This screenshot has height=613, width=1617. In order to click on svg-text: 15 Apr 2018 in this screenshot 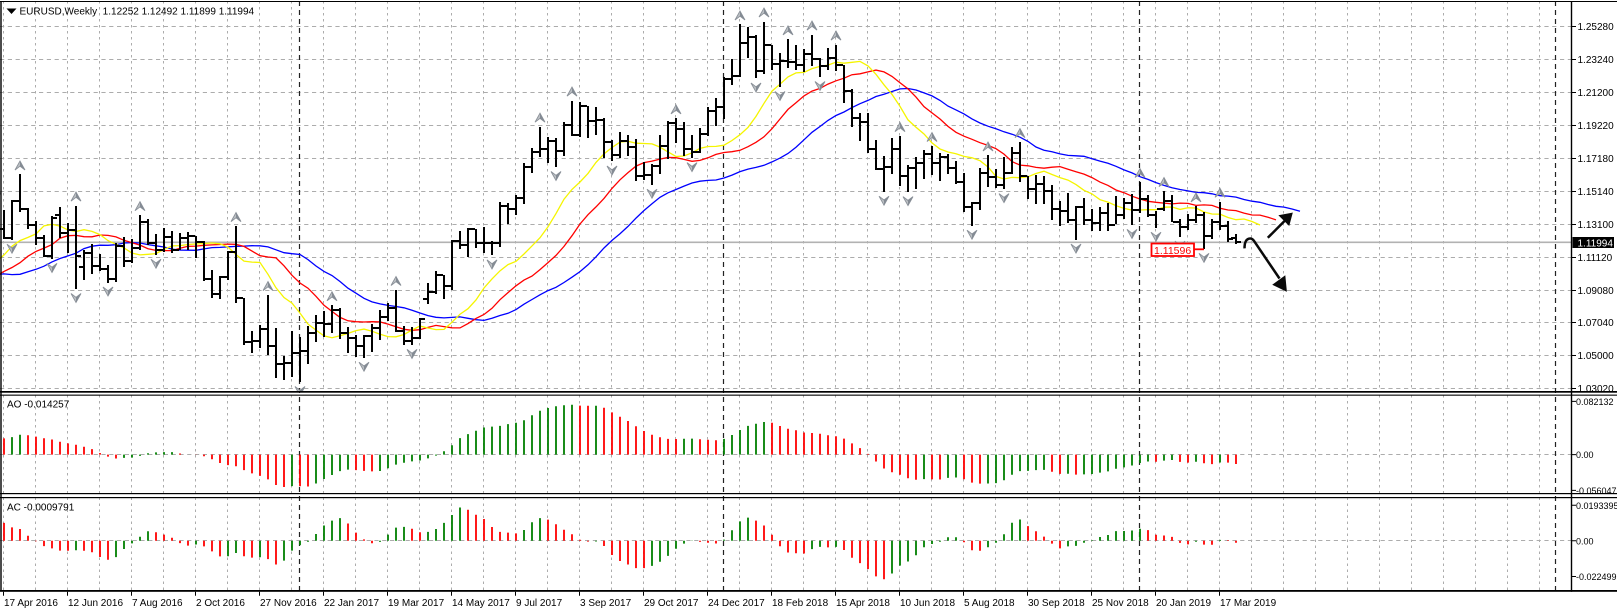, I will do `click(863, 603)`.